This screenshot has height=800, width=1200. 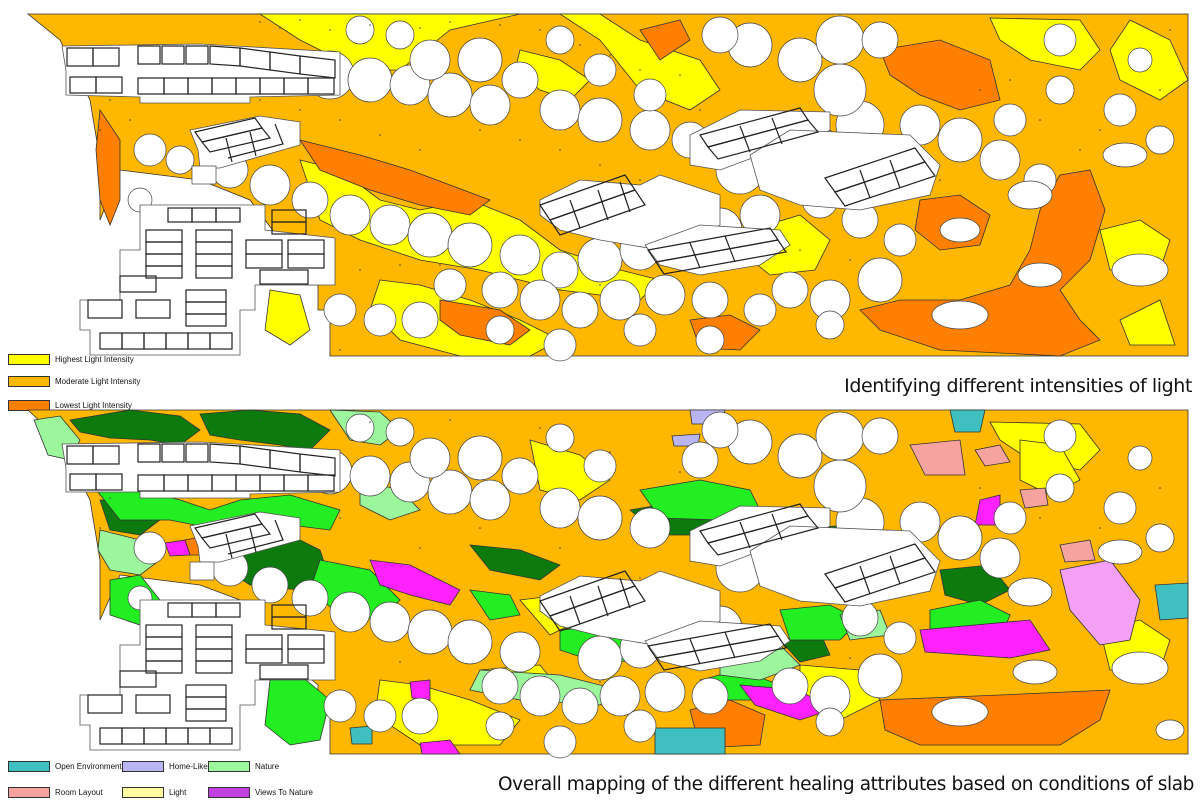 I want to click on legend-label: Highest Light Intensity, so click(x=94, y=359).